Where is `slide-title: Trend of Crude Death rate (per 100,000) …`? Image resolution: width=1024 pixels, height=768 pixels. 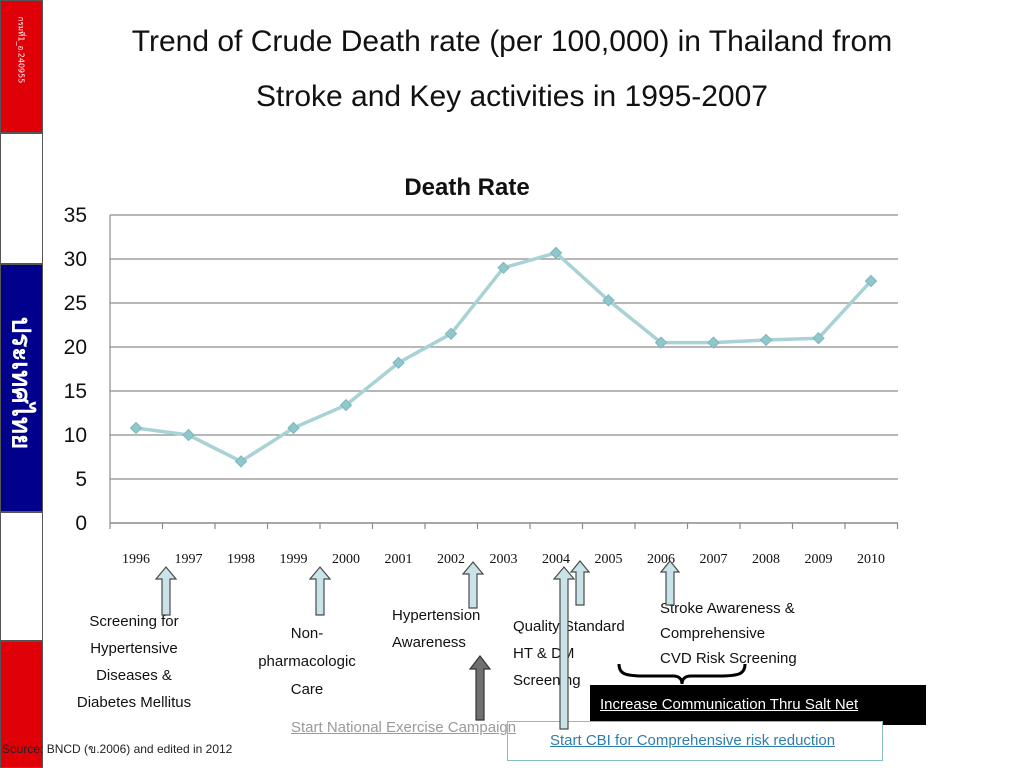 slide-title: Trend of Crude Death rate (per 100,000) … is located at coordinates (512, 69).